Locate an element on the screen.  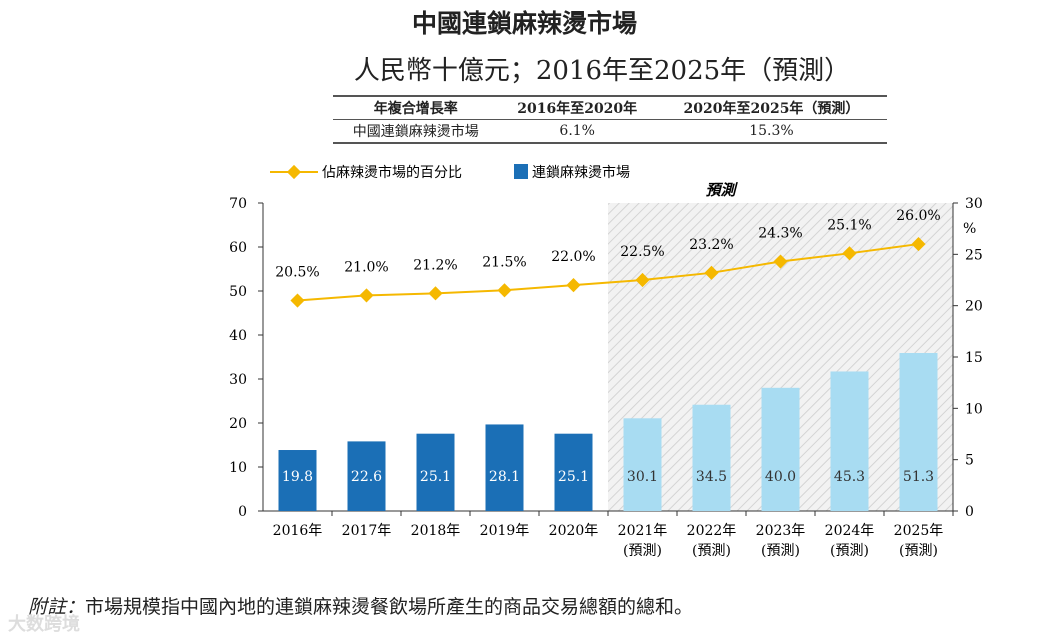
table-cell: 6.1% is located at coordinates (577, 131).